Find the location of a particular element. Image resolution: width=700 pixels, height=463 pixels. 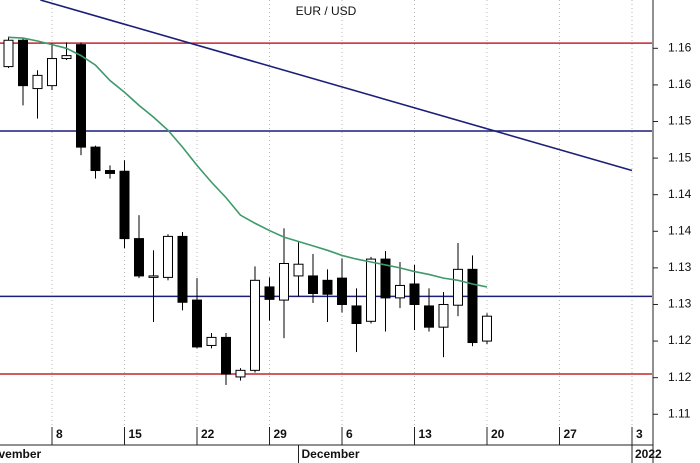

x-tick-label: 6 is located at coordinates (349, 434).